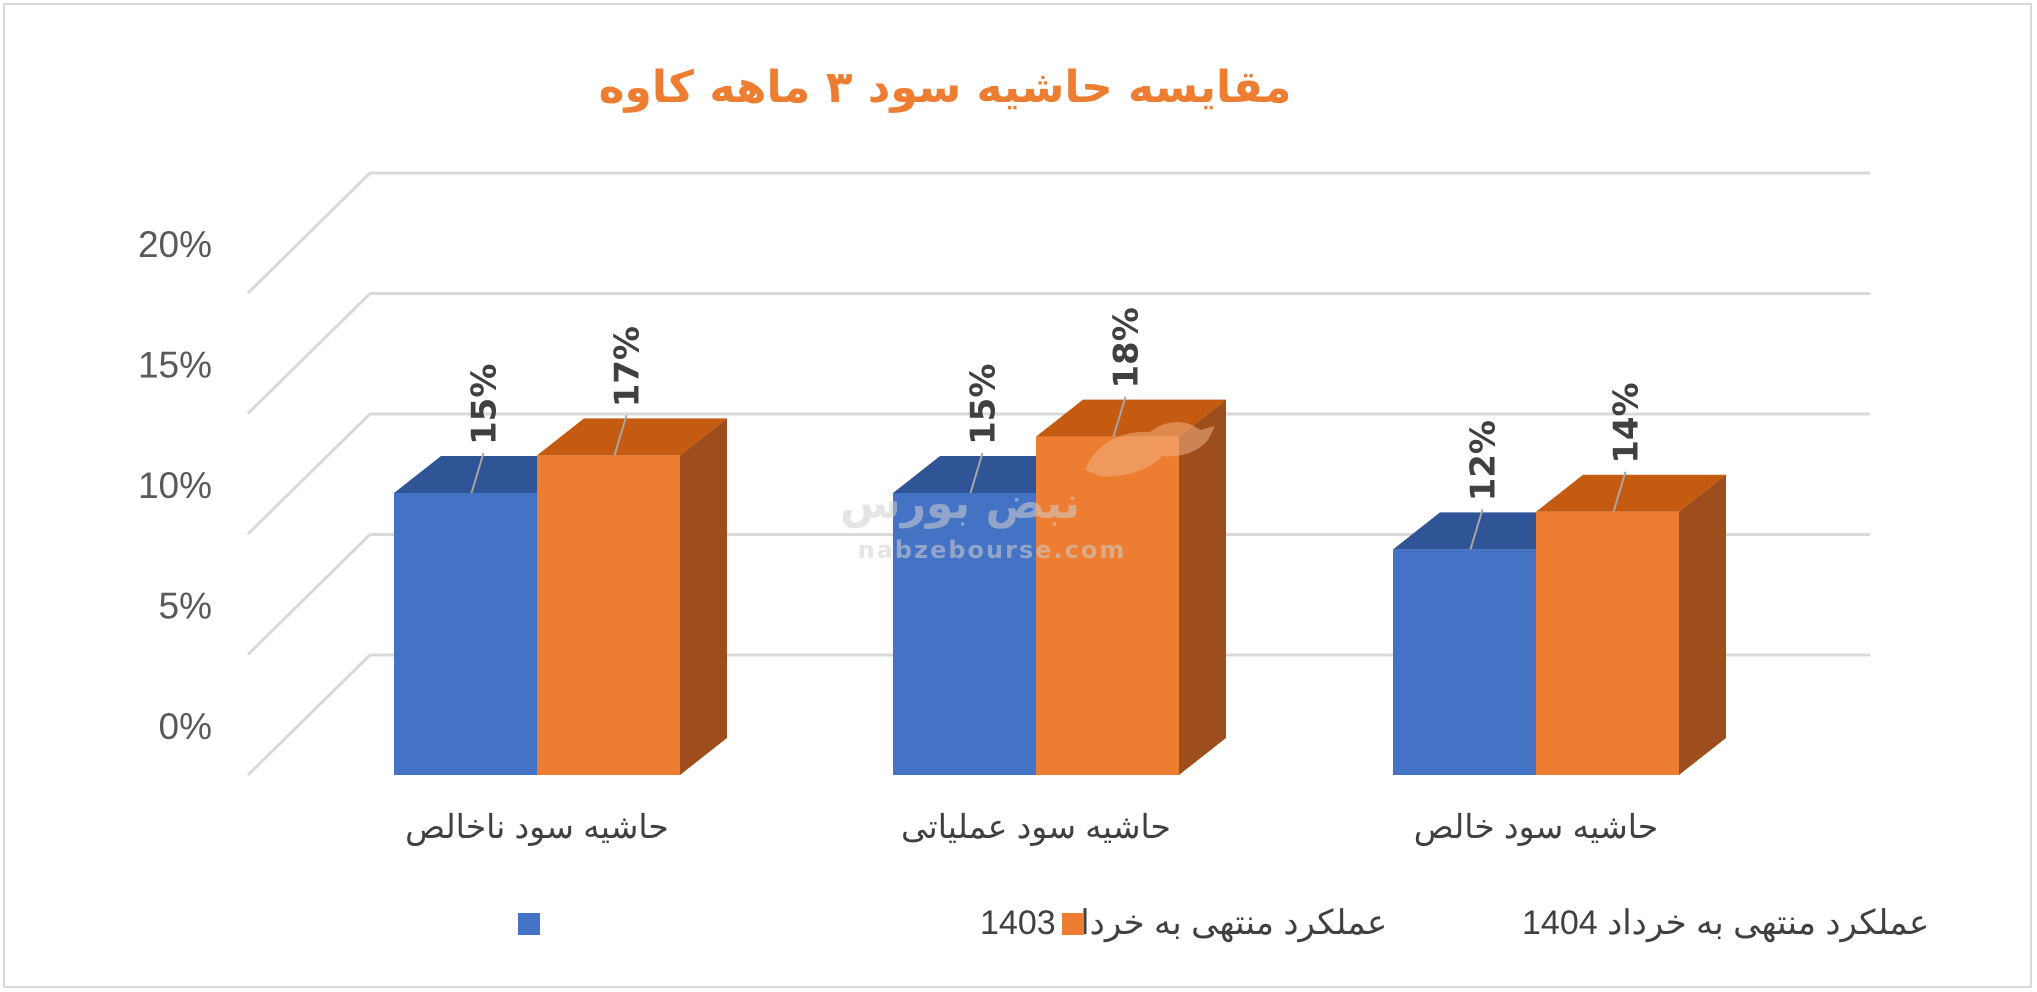 This screenshot has height=992, width=2037. I want to click on data-label: 17%, so click(628, 366).